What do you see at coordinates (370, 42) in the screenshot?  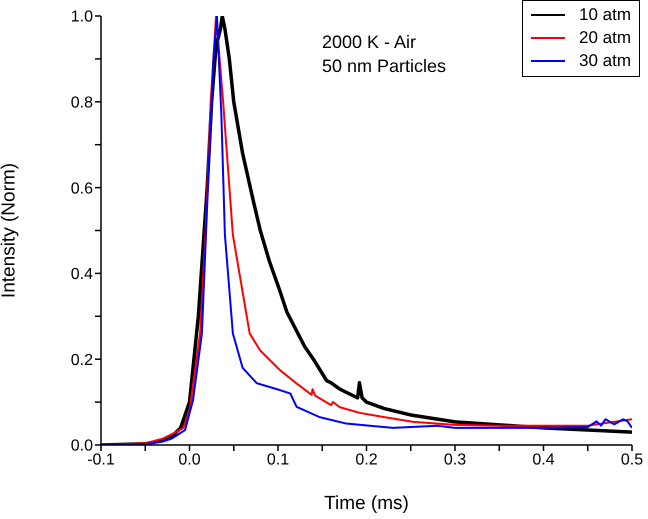 I see `annotation: 2000 K - Air` at bounding box center [370, 42].